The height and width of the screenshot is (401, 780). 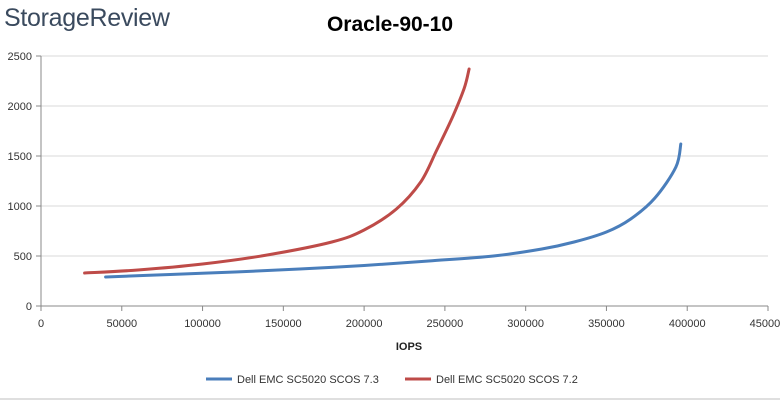 What do you see at coordinates (29, 307) in the screenshot?
I see `y-tick-label: 0` at bounding box center [29, 307].